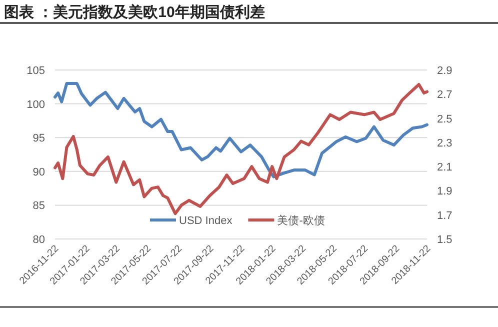 The width and height of the screenshot is (498, 327). Describe the element at coordinates (444, 119) in the screenshot. I see `y2-tick-label: 2.5` at that location.